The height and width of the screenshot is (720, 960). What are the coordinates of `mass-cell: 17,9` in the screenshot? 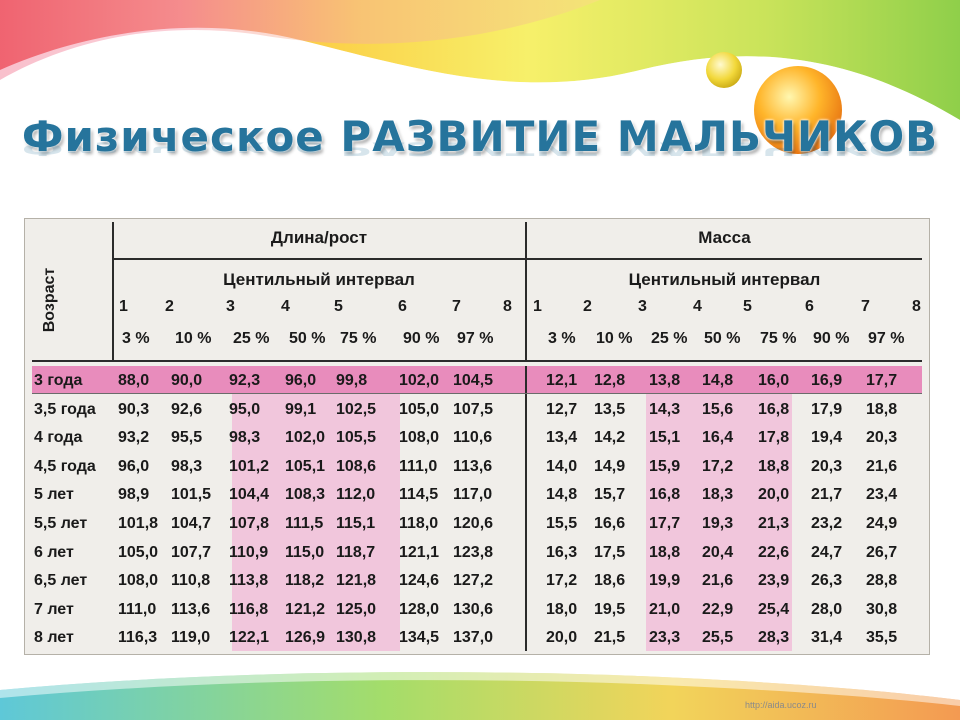 It's located at (827, 409).